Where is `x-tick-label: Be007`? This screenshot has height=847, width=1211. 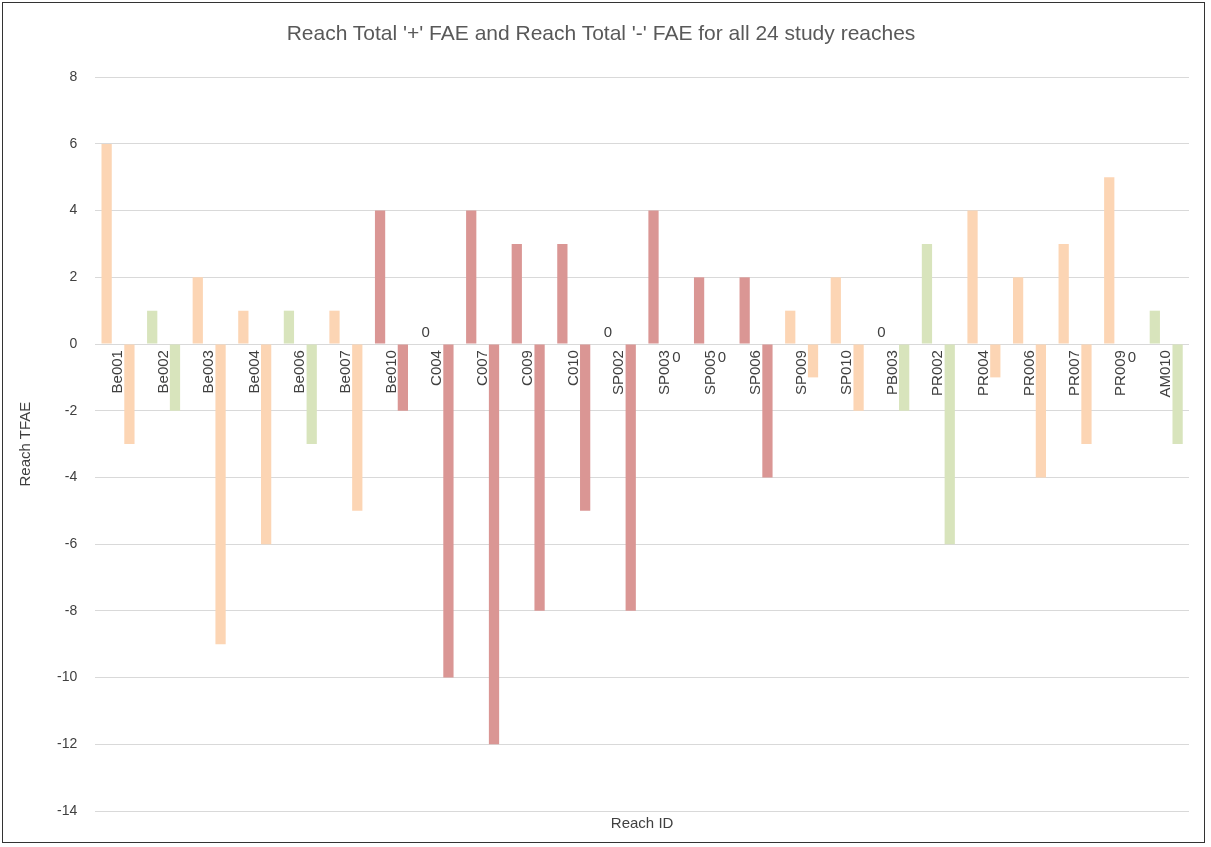
x-tick-label: Be007 is located at coordinates (345, 372).